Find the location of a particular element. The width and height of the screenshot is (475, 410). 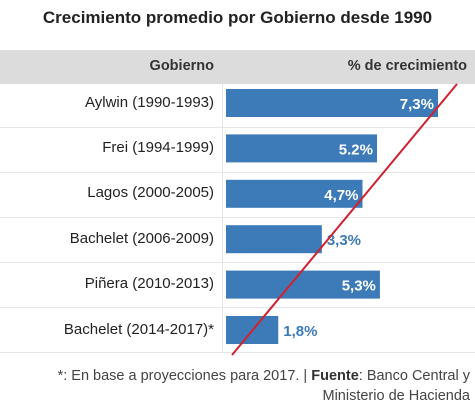

category-label: Piñera (2010-2013) is located at coordinates (149, 283).